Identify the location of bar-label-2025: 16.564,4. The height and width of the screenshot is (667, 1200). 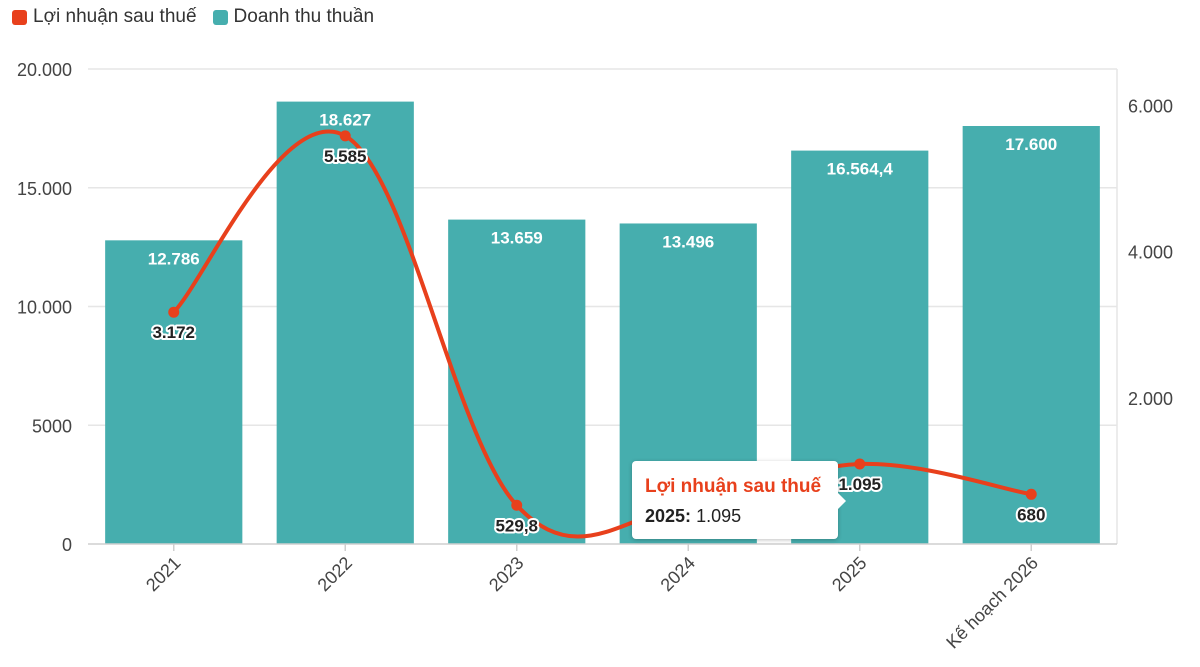
(860, 169).